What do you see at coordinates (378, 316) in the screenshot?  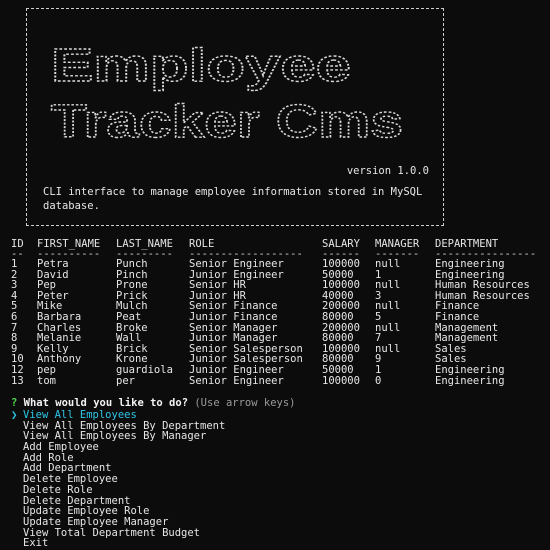 I see `cell-manager: 5` at bounding box center [378, 316].